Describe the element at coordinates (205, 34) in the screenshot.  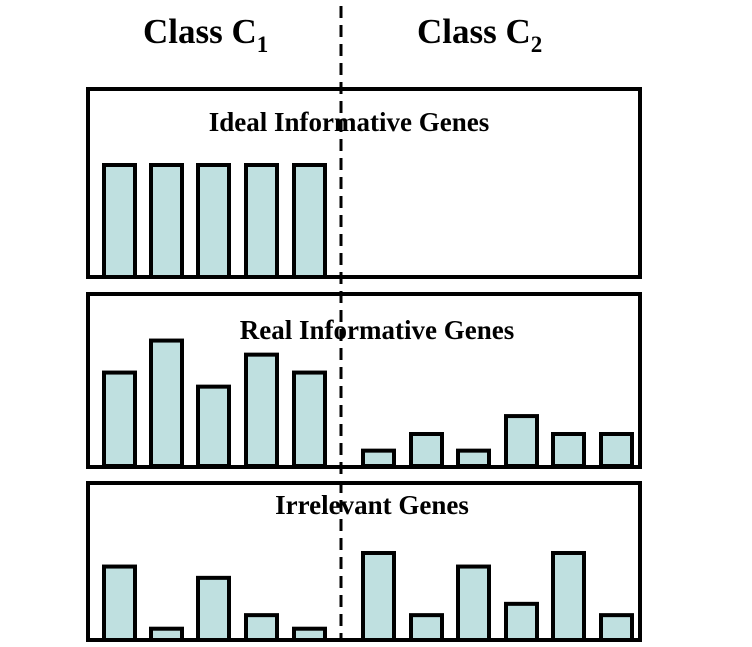
I see `class1-header: Class C1` at that location.